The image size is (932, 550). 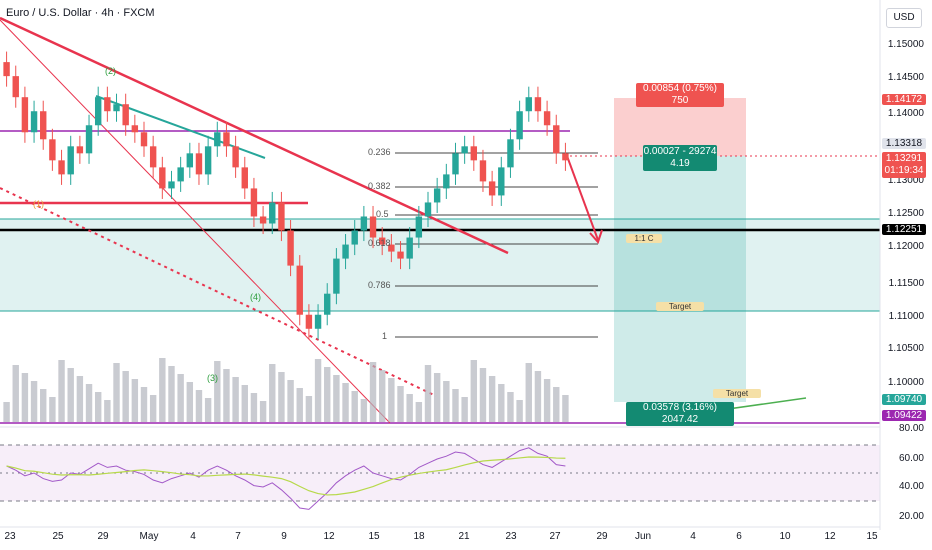 What do you see at coordinates (680, 158) in the screenshot?
I see `position-box-label: 0.00027 - 29274 4.19` at bounding box center [680, 158].